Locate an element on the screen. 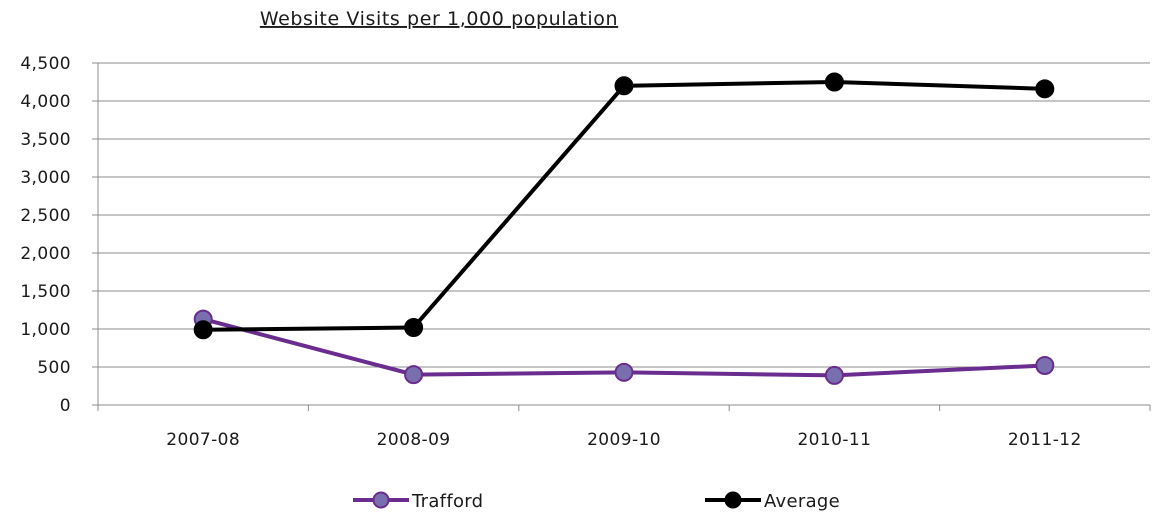 The height and width of the screenshot is (520, 1153). legend: Trafford Average is located at coordinates (596, 501).